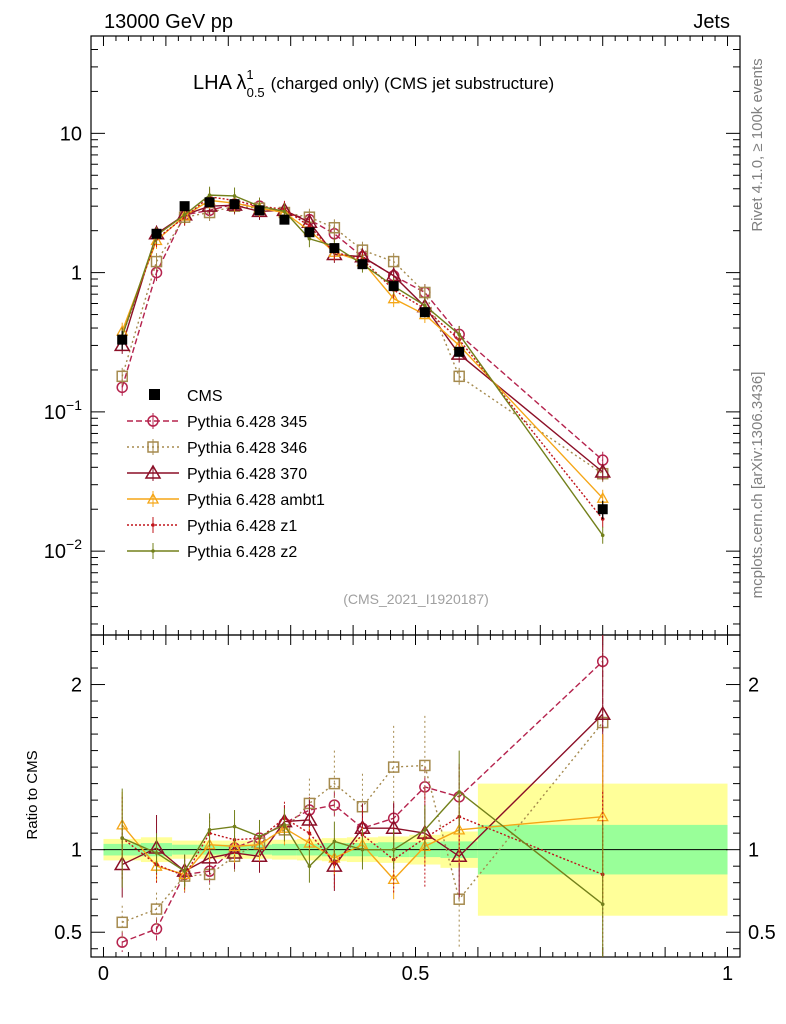 The image size is (786, 1024). I want to click on y-tick-label-ratio-right: 1, so click(753, 851).